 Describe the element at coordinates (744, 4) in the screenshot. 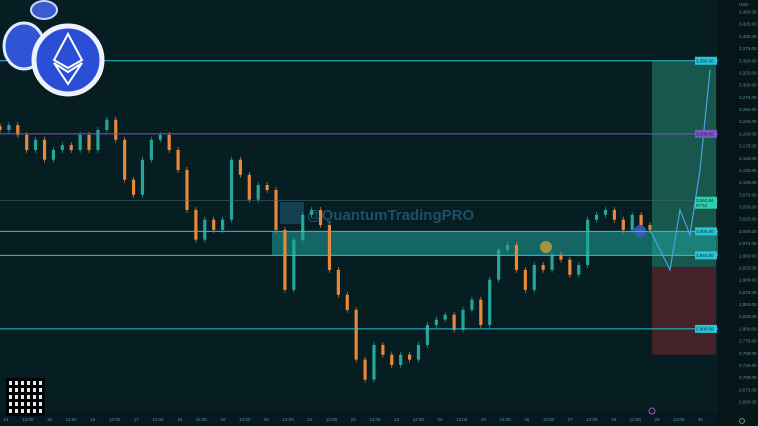

I see `currency-label: USD` at that location.